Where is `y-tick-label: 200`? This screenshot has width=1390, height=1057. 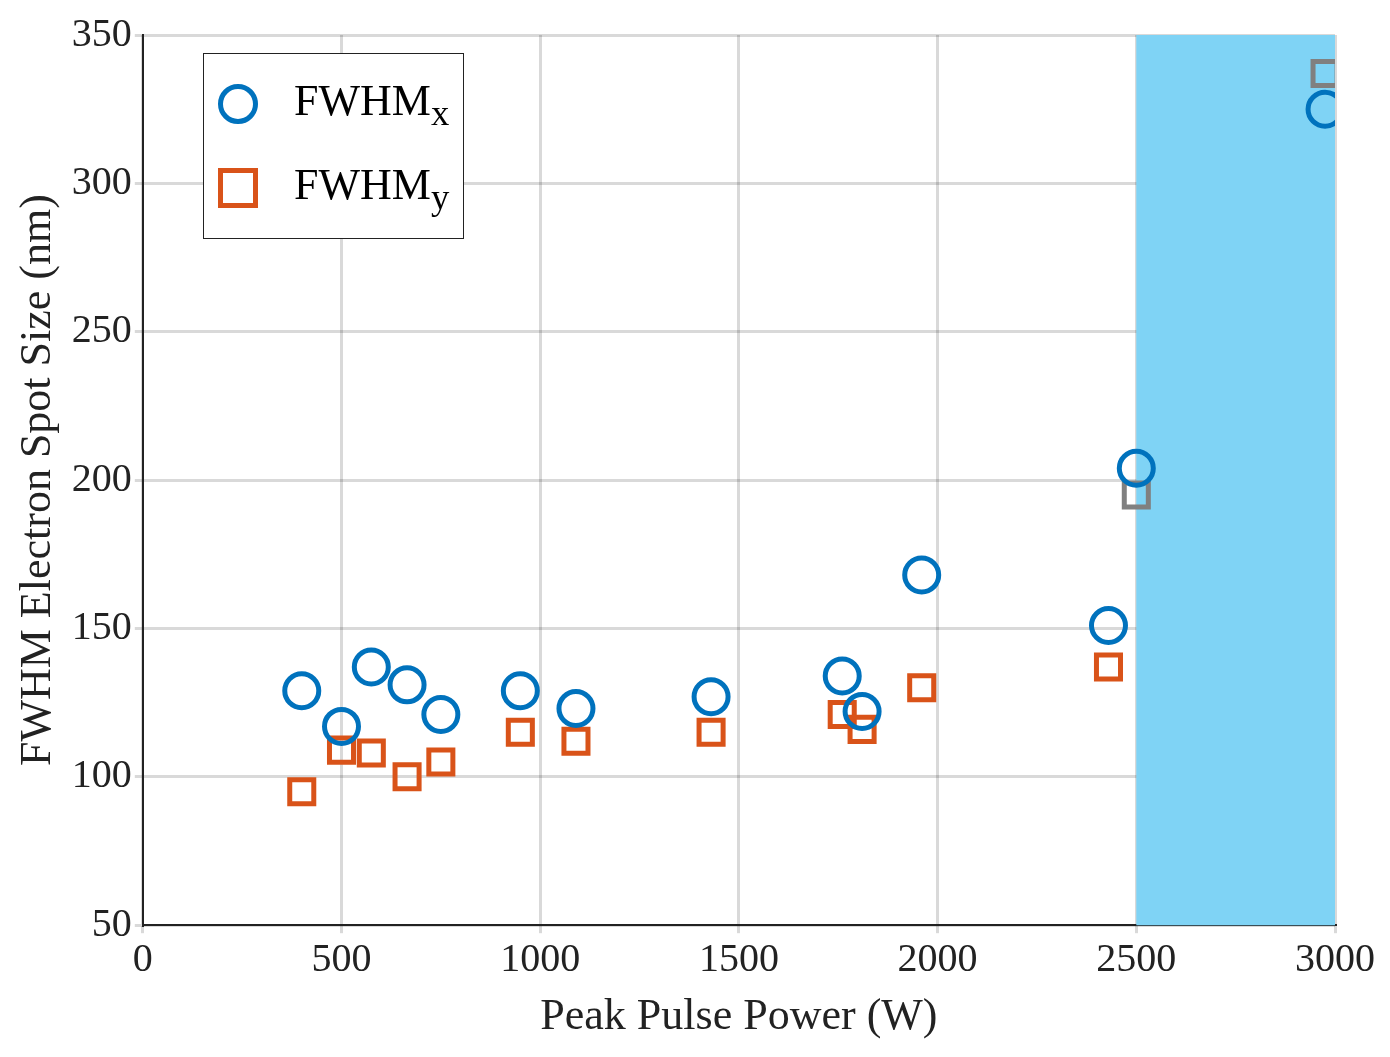 y-tick-label: 200 is located at coordinates (101, 477).